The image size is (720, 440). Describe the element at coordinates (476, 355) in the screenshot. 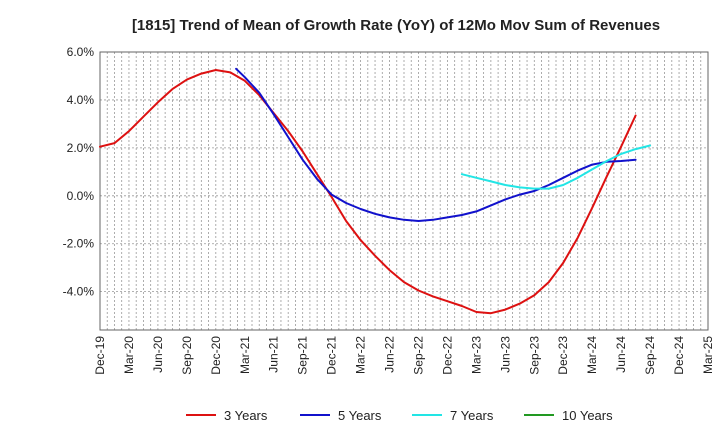

I see `x-tick-label: Mar-23` at that location.